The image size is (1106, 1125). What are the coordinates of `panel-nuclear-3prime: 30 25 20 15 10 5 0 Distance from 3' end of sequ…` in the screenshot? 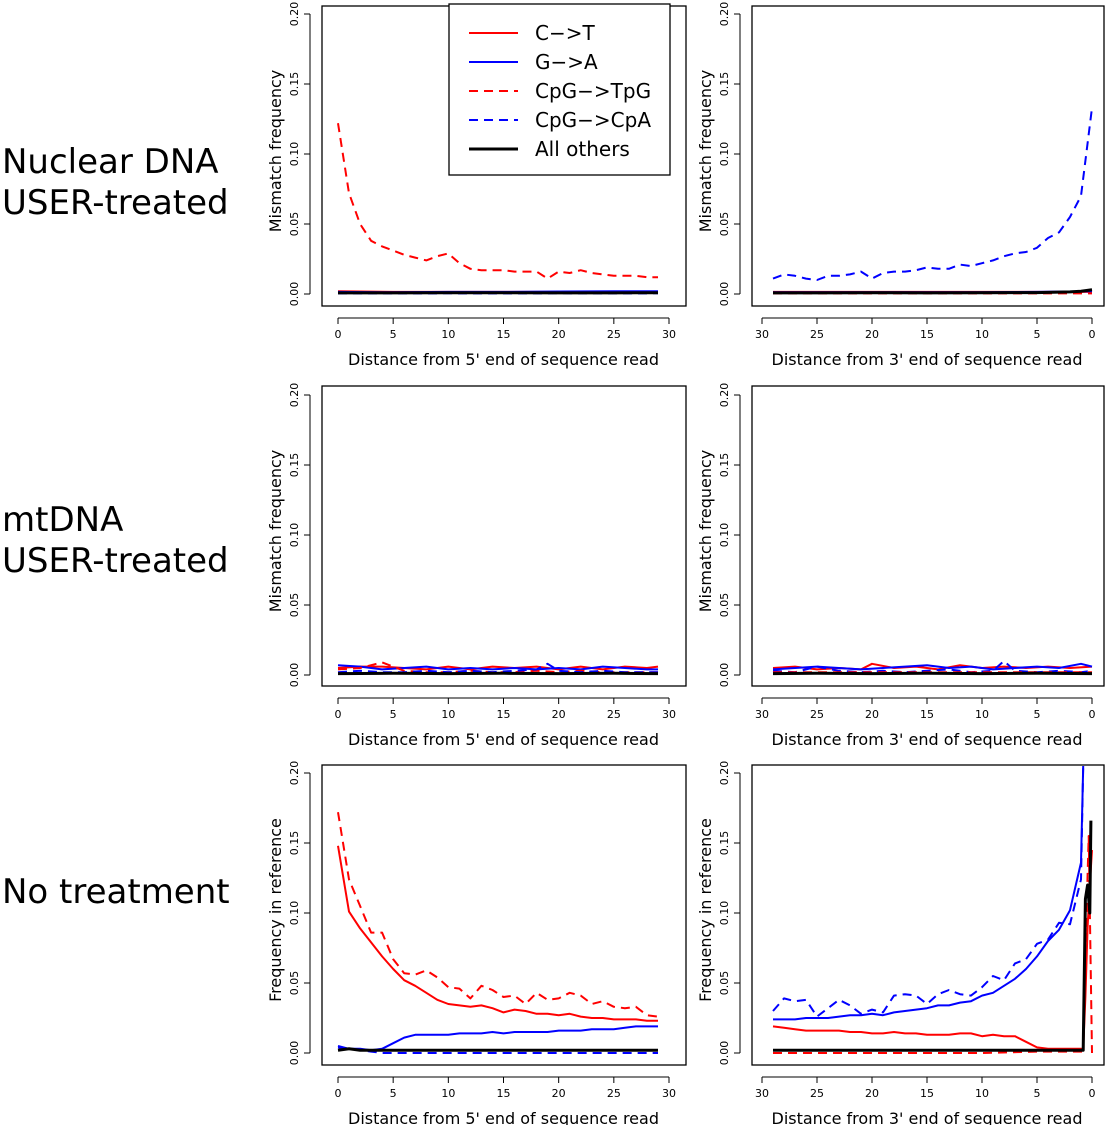 It's located at (900, 185).